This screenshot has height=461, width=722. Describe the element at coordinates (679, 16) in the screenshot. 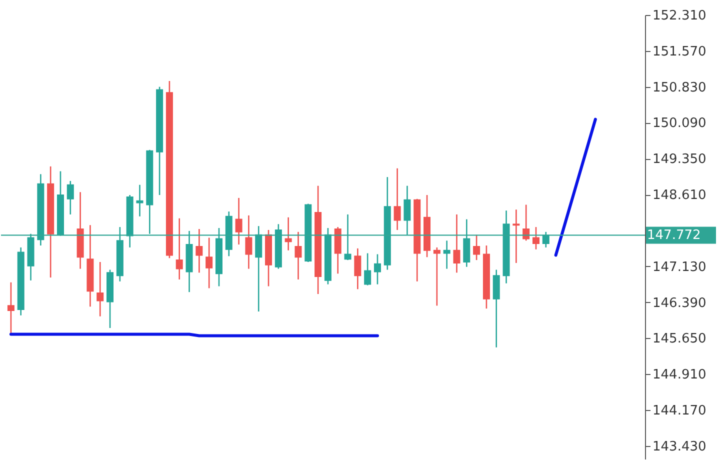

I see `y-tick-label: 152.310` at that location.